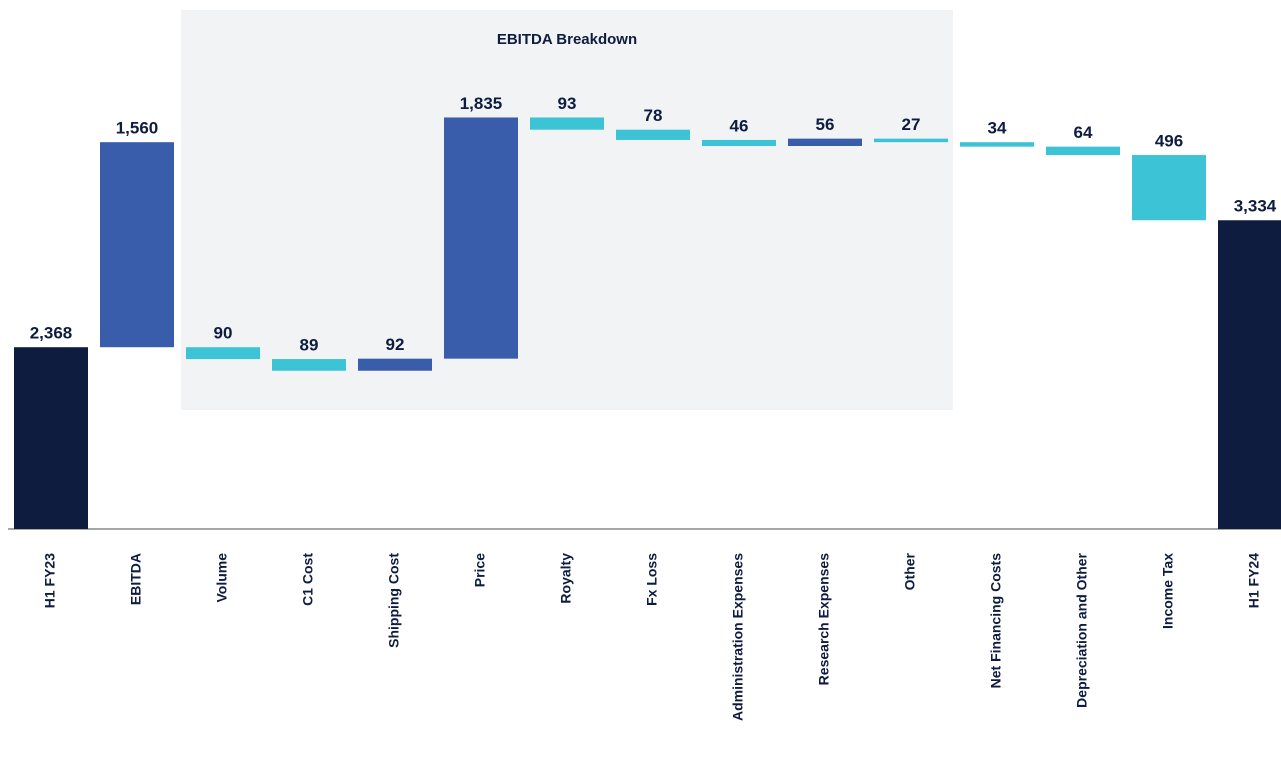 Image resolution: width=1281 pixels, height=780 pixels. What do you see at coordinates (653, 115) in the screenshot?
I see `value-label: 78` at bounding box center [653, 115].